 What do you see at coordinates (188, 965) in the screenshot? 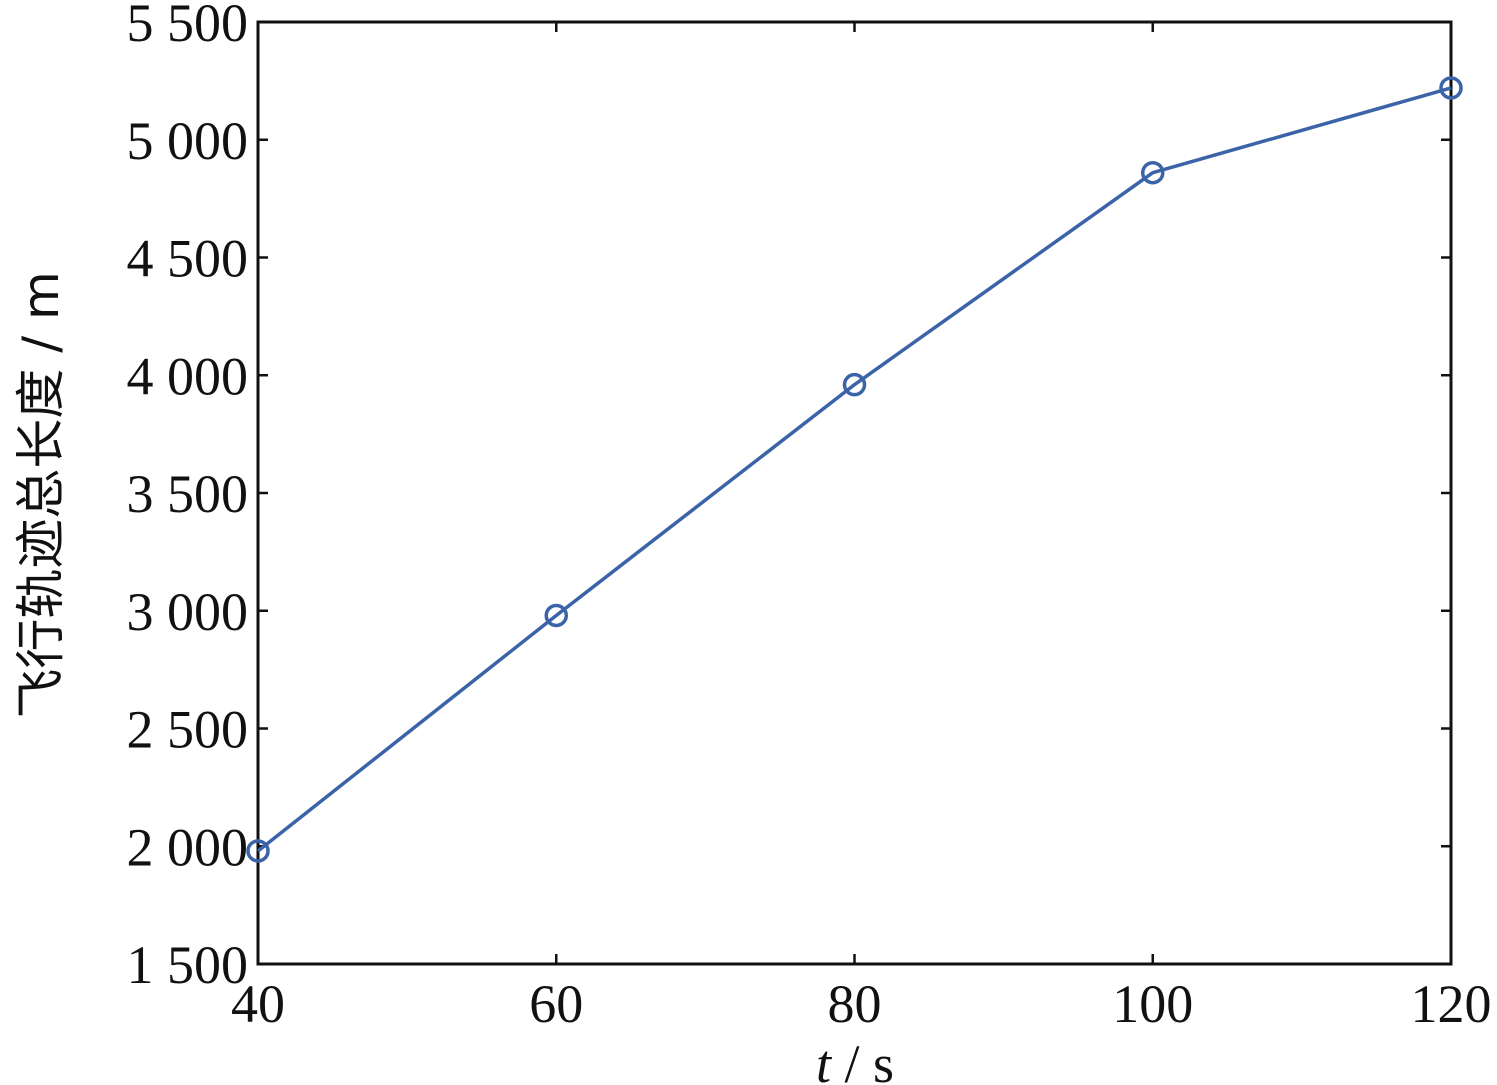
I see `y-tick-label: 1 500` at bounding box center [188, 965].